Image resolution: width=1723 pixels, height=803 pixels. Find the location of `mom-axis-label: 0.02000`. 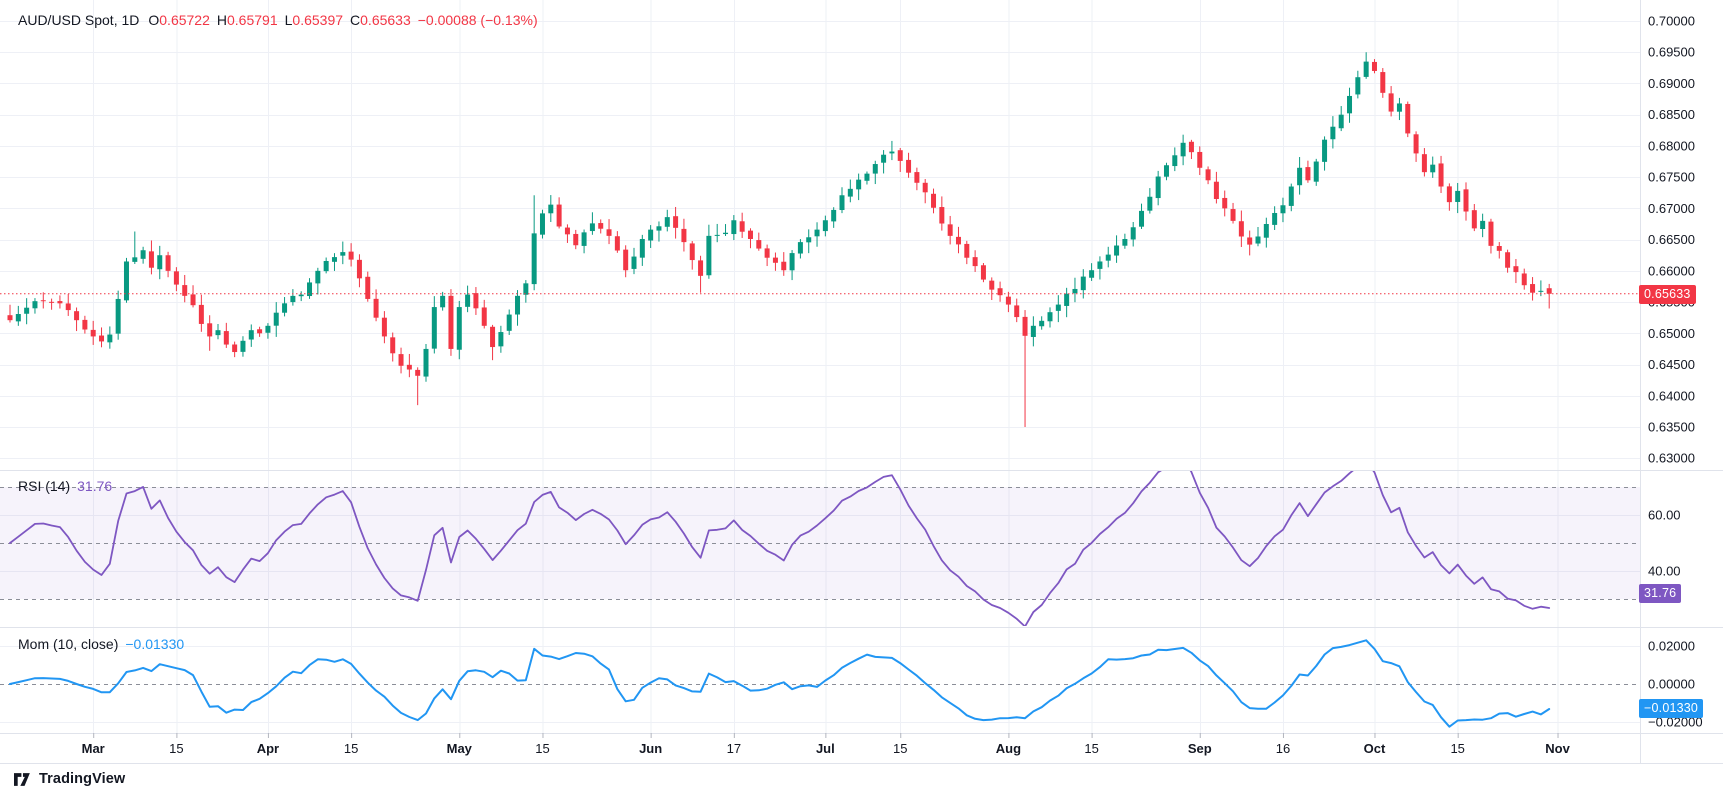

mom-axis-label: 0.02000 is located at coordinates (1671, 646).